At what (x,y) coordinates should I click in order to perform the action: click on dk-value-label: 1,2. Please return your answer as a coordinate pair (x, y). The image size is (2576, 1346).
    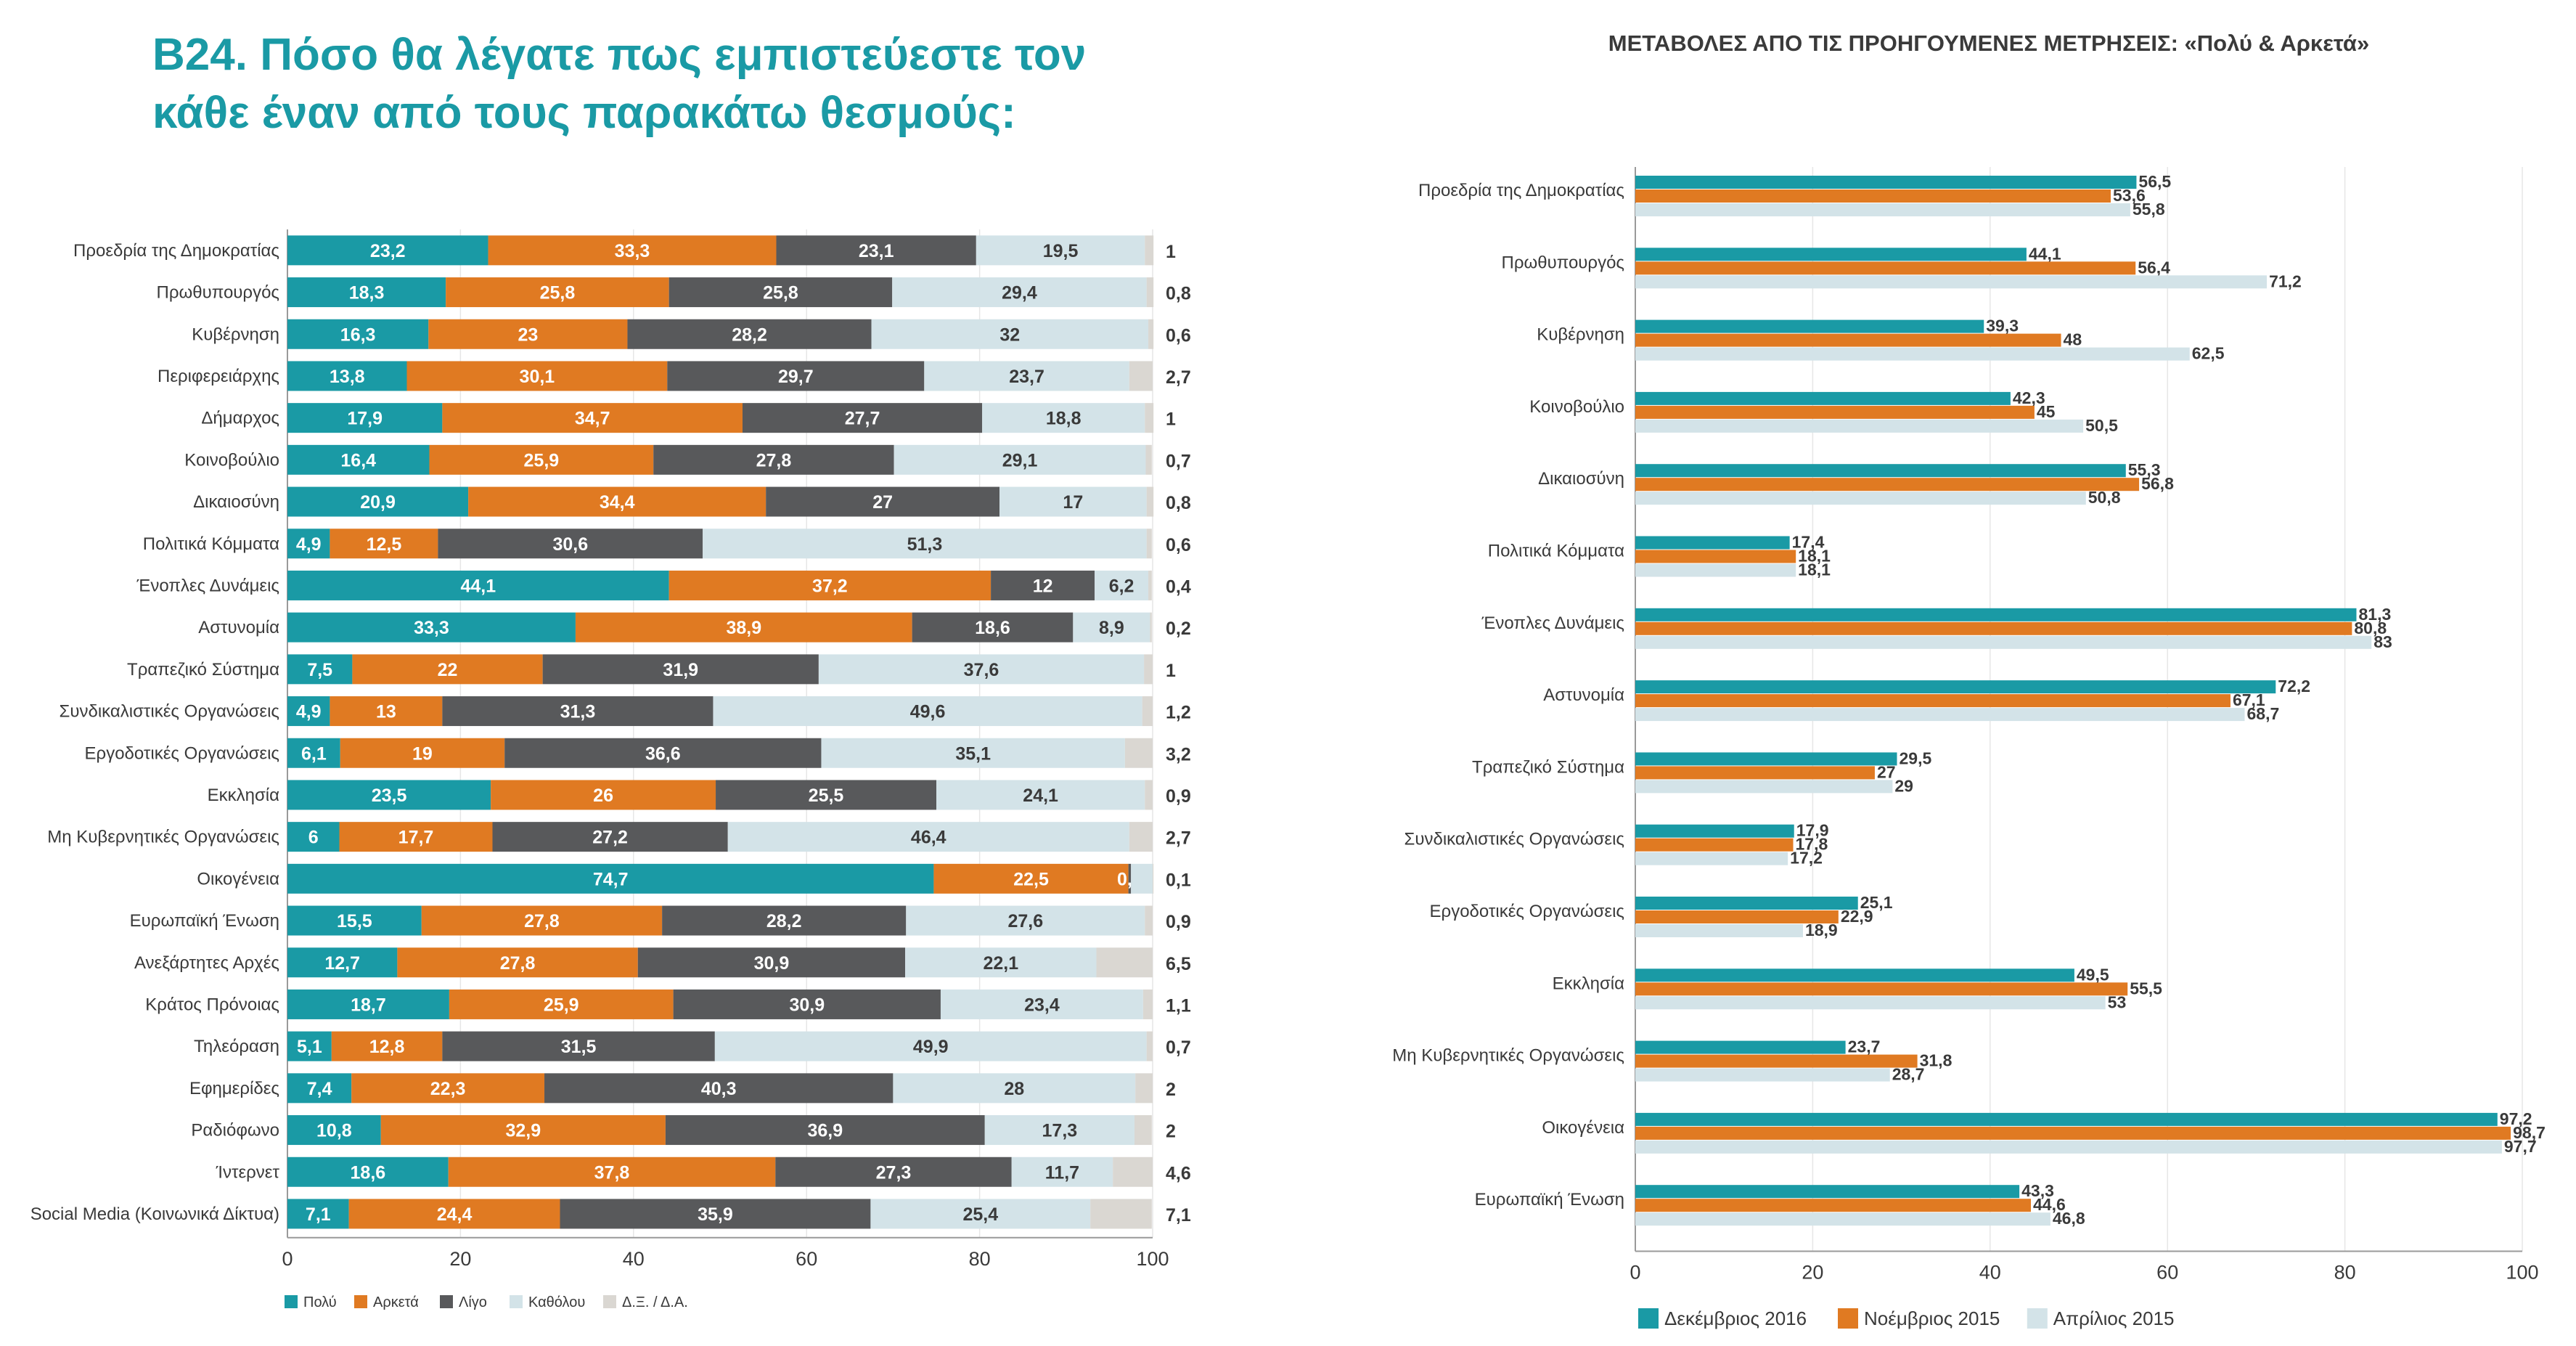
    Looking at the image, I should click on (1179, 713).